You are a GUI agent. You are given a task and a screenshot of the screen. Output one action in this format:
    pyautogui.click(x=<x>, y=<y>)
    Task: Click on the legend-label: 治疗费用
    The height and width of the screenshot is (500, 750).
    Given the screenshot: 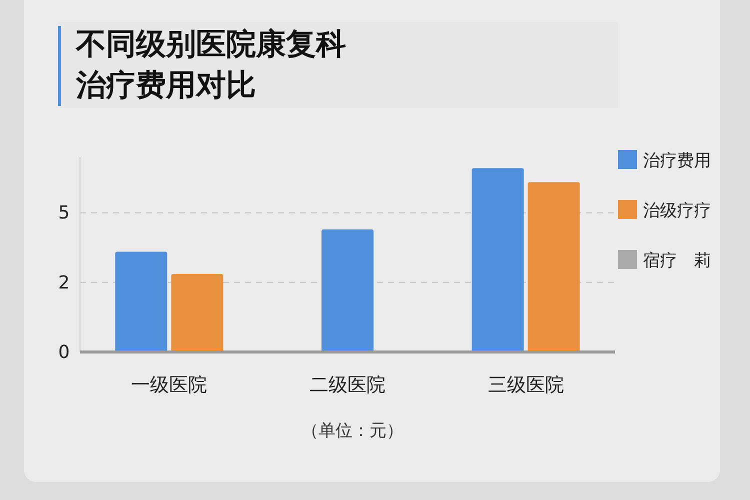 What is the action you would take?
    pyautogui.click(x=677, y=161)
    